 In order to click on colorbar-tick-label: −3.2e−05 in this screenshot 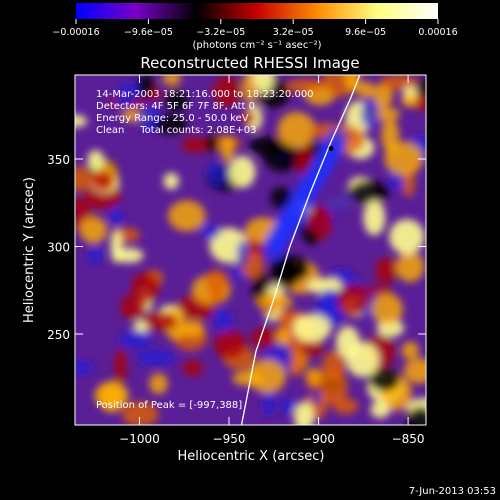, I will do `click(220, 32)`.